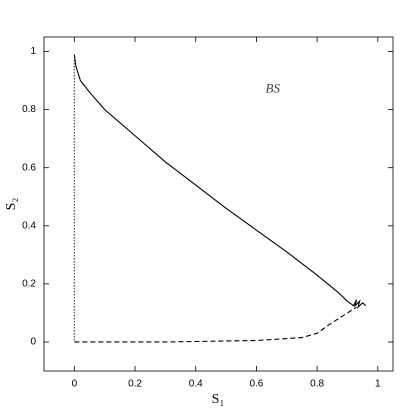 The image size is (415, 415). I want to click on y-axis-label: S₂, so click(11, 204).